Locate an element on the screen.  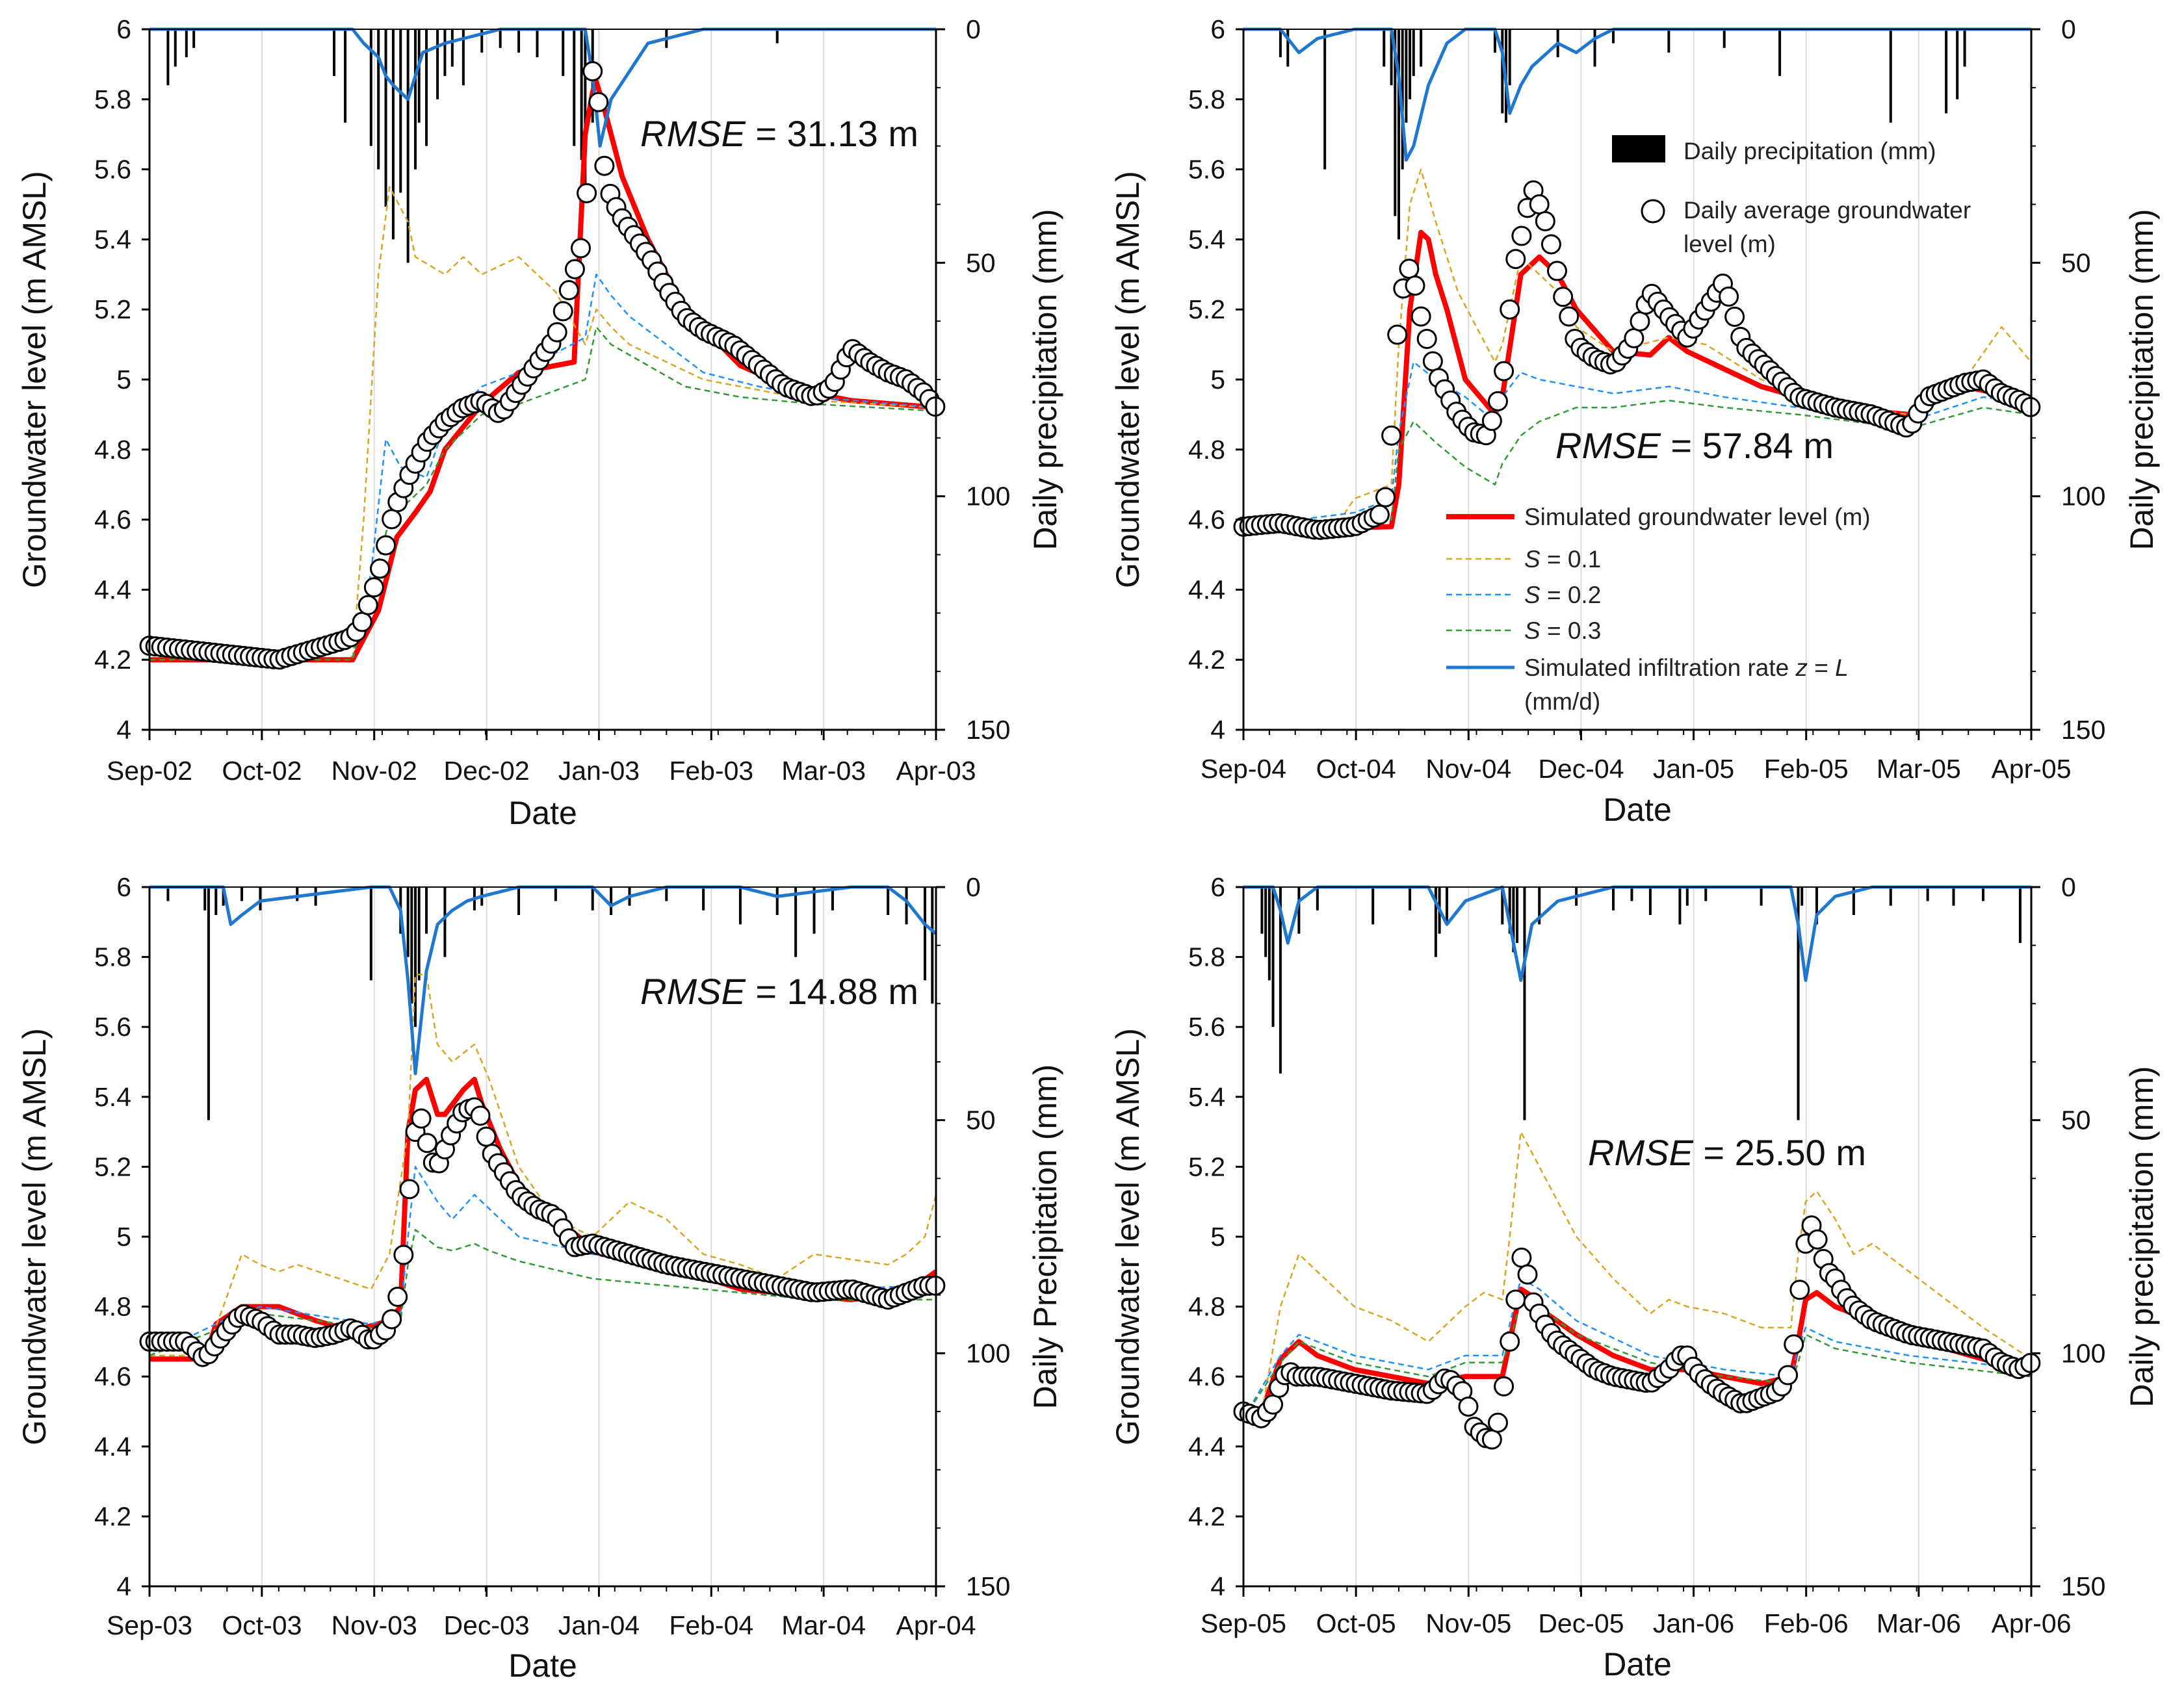
rmse-annotation: RMSE = 14.88 m is located at coordinates (779, 991).